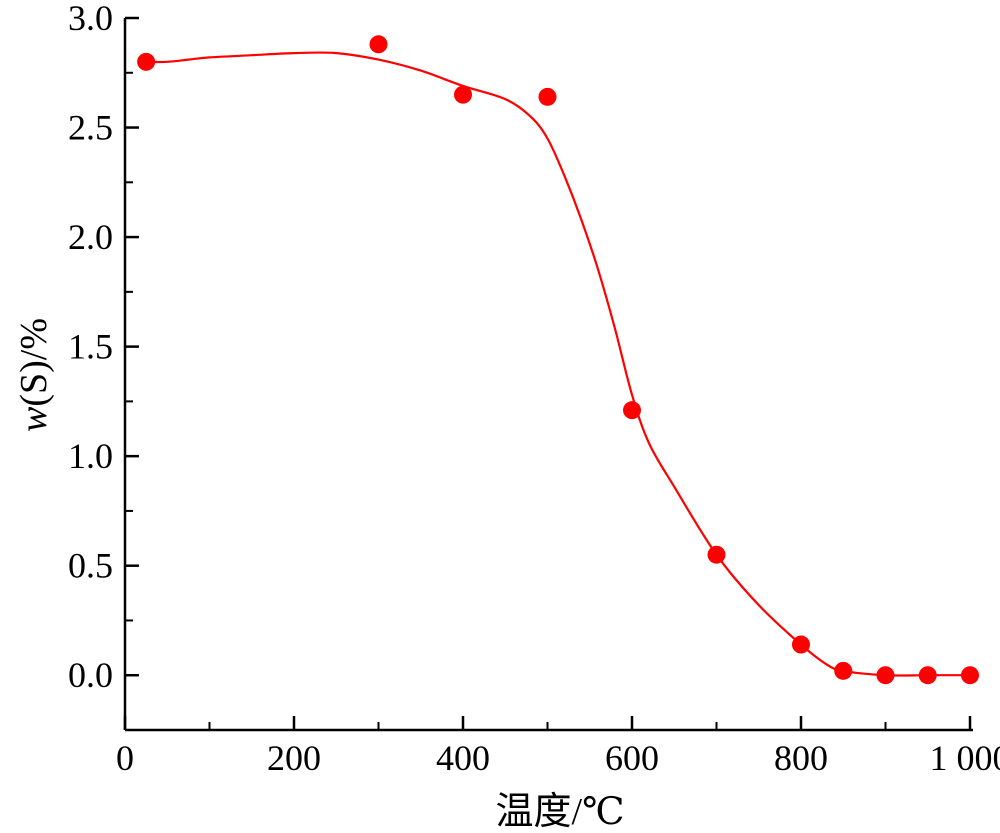  I want to click on y-tick-label: 0.5, so click(90, 566).